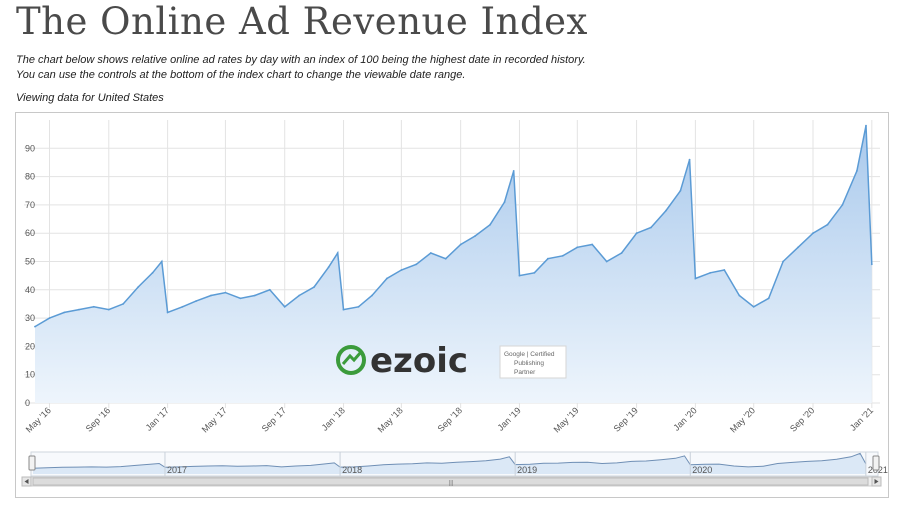  Describe the element at coordinates (419, 361) in the screenshot. I see `ezoic-logo-text: ezoic` at that location.